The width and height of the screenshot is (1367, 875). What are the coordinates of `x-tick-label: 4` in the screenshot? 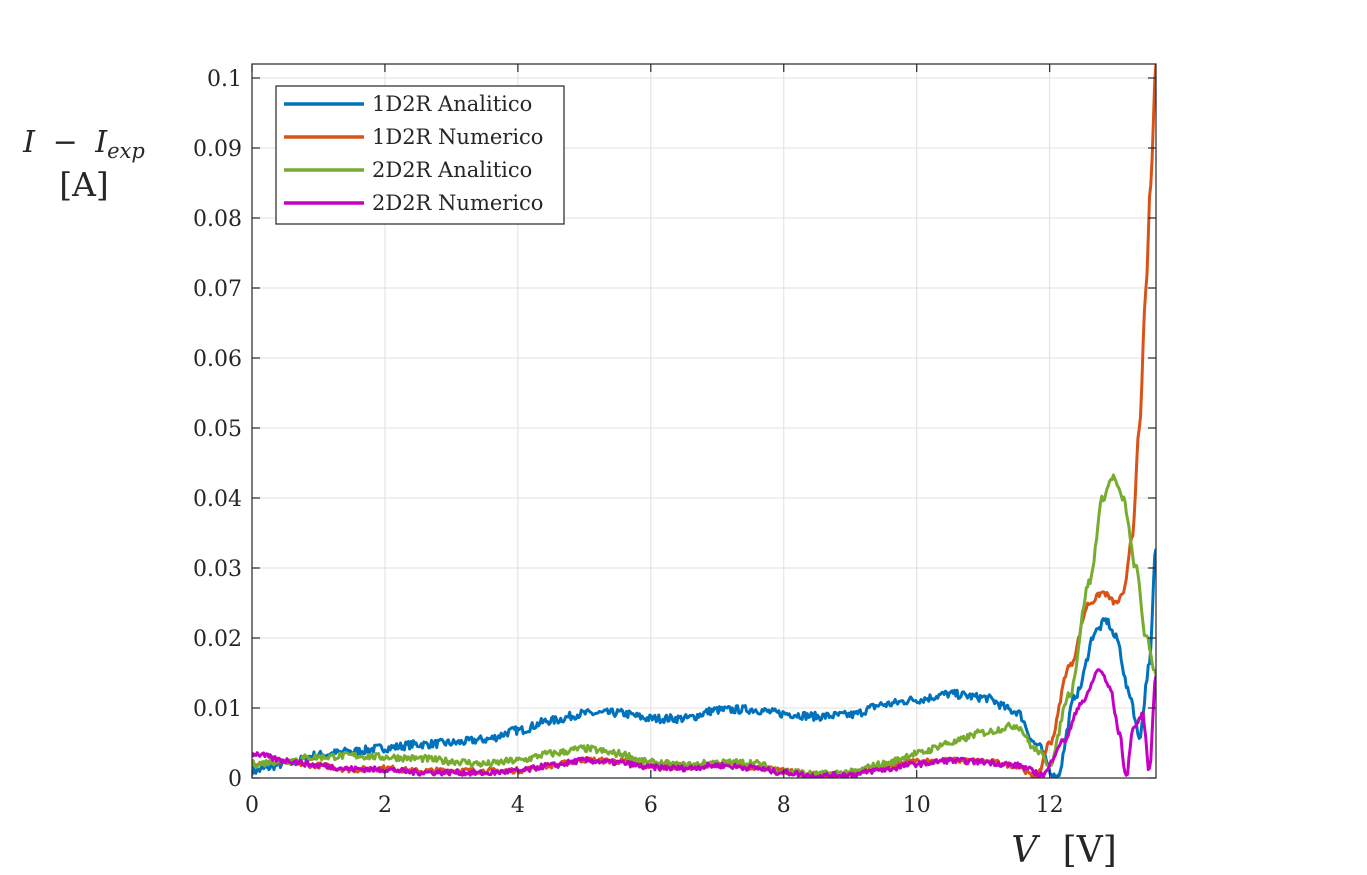 It's located at (518, 805).